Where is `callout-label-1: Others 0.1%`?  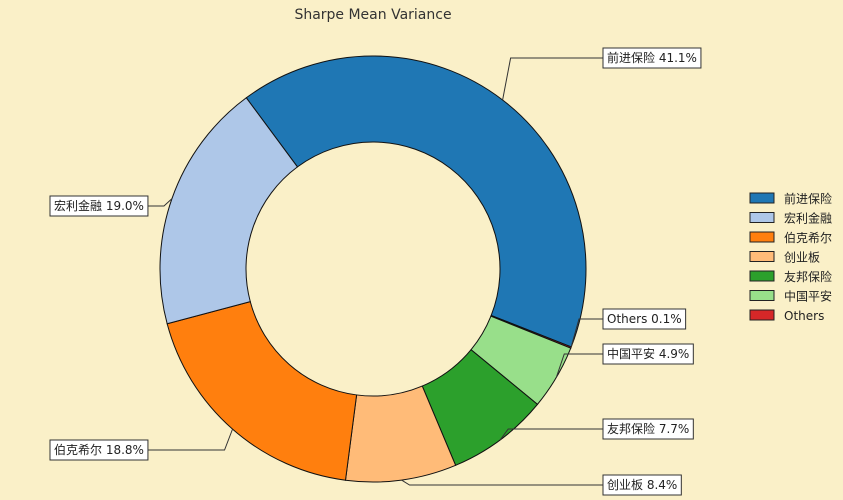 callout-label-1: Others 0.1% is located at coordinates (644, 319).